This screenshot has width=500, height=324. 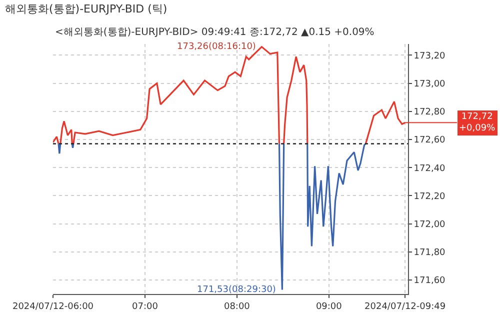 What do you see at coordinates (53, 307) in the screenshot?
I see `x-tick-label: 2024/07/12-06:00` at bounding box center [53, 307].